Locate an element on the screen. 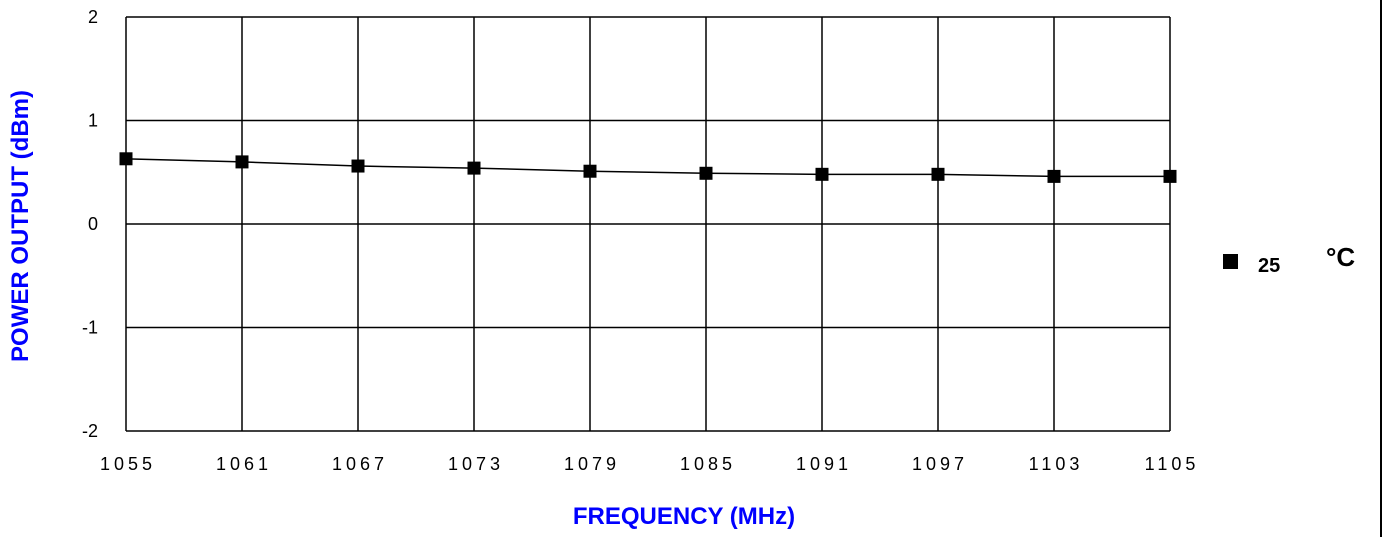 The height and width of the screenshot is (537, 1382). x-tick-label: 1067 is located at coordinates (360, 464).